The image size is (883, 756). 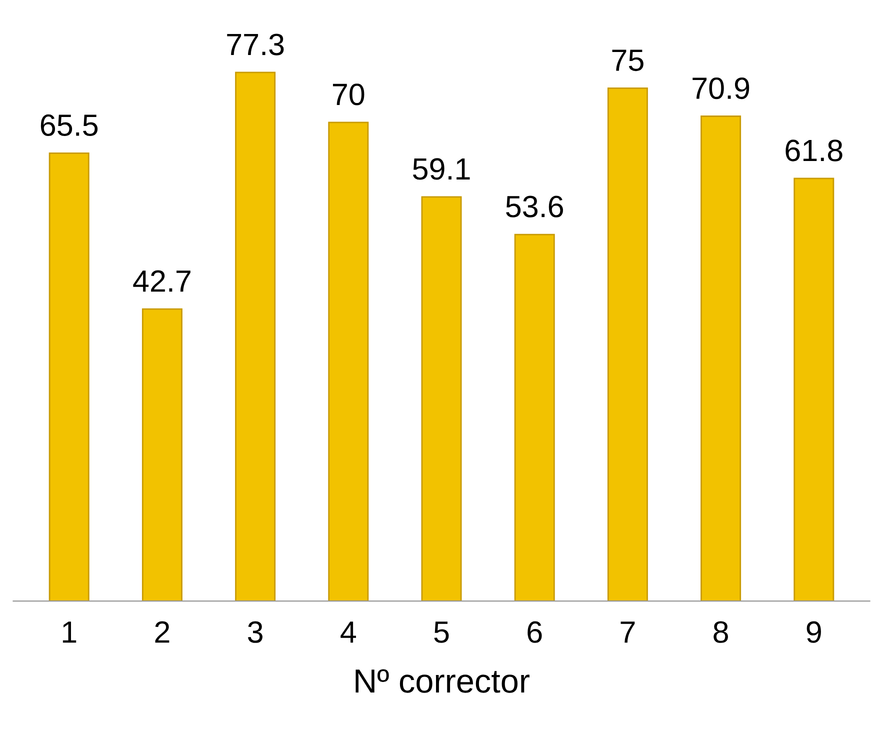 What do you see at coordinates (813, 632) in the screenshot?
I see `x-tick-label: 9` at bounding box center [813, 632].